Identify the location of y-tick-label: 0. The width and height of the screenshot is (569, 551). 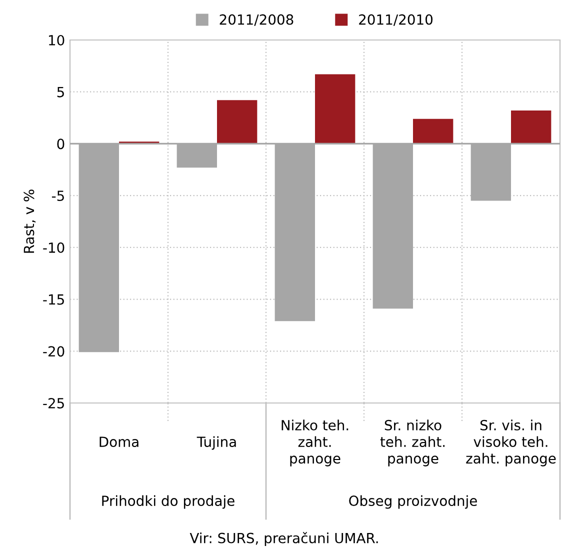
(60, 144).